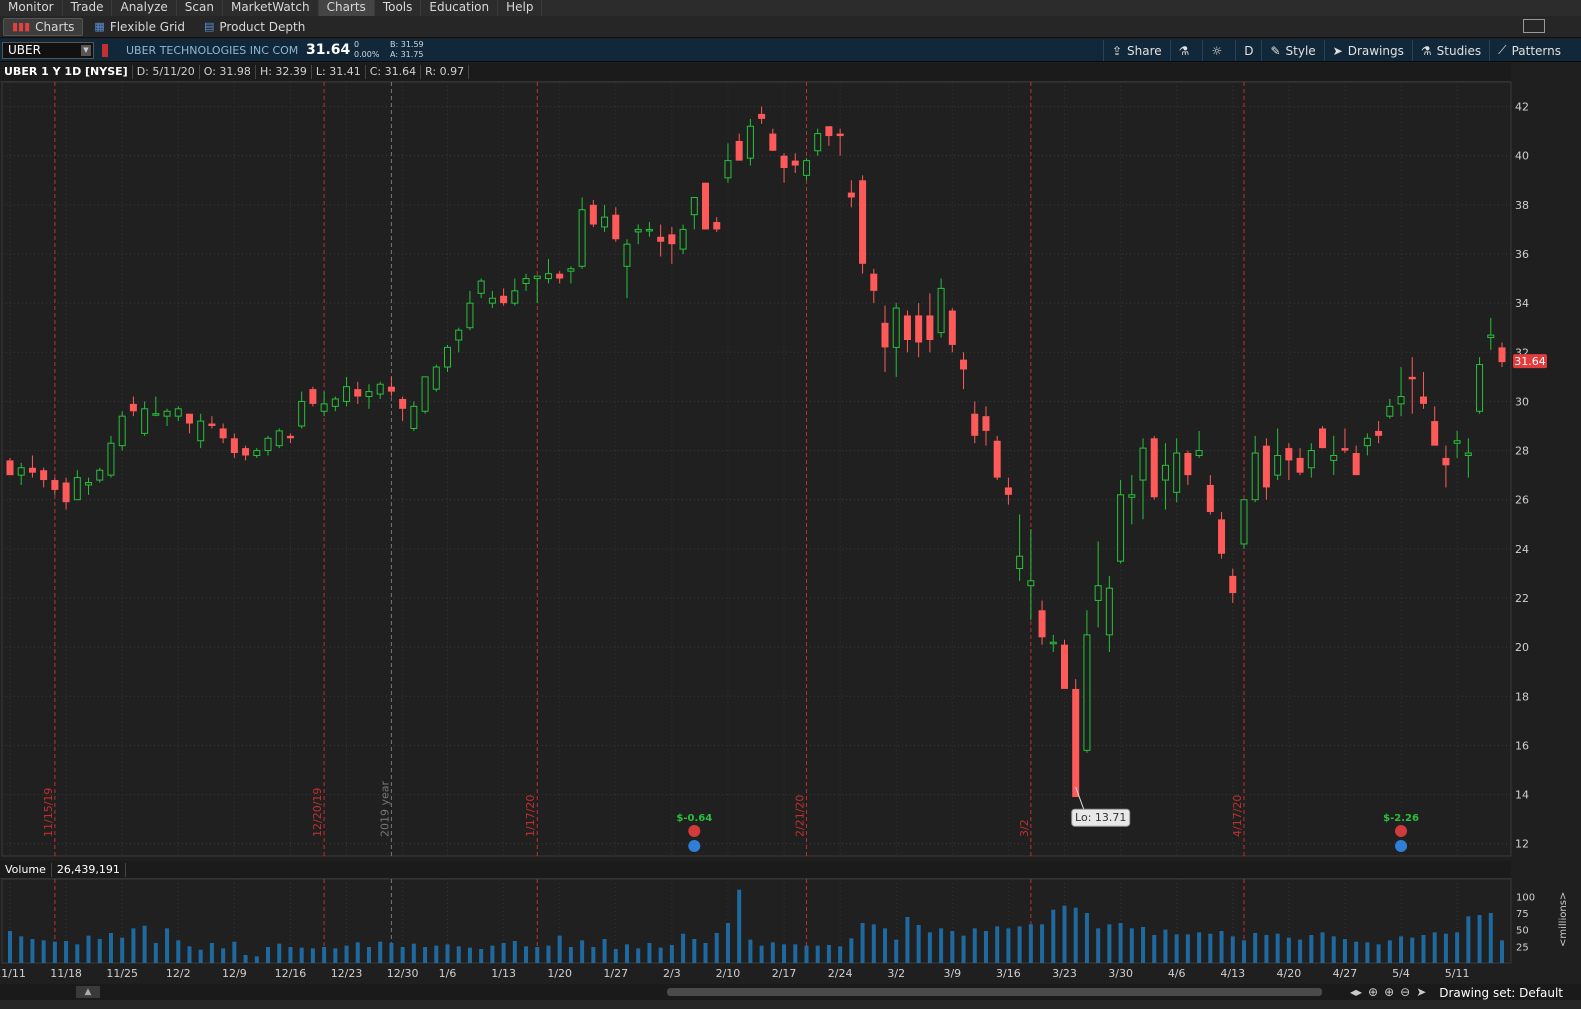 Image resolution: width=1581 pixels, height=1009 pixels. I want to click on pointer-icon: ➤, so click(1421, 992).